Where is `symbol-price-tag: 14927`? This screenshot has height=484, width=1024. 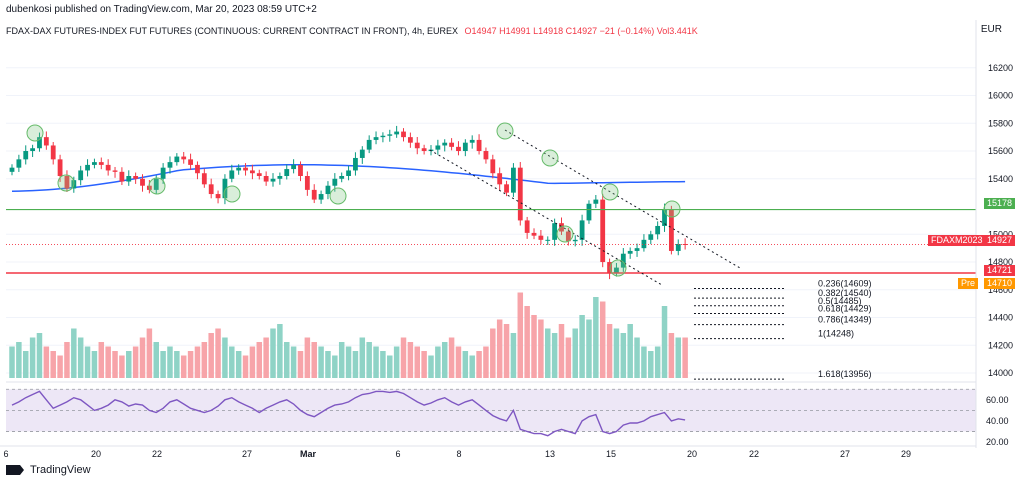 symbol-price-tag: 14927 is located at coordinates (1000, 240).